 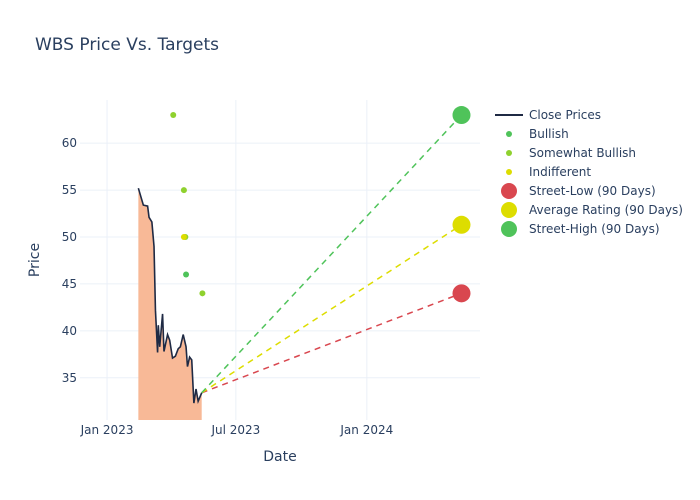 I want to click on legend-item-target: Street-Low (90 Days), so click(x=578, y=191).